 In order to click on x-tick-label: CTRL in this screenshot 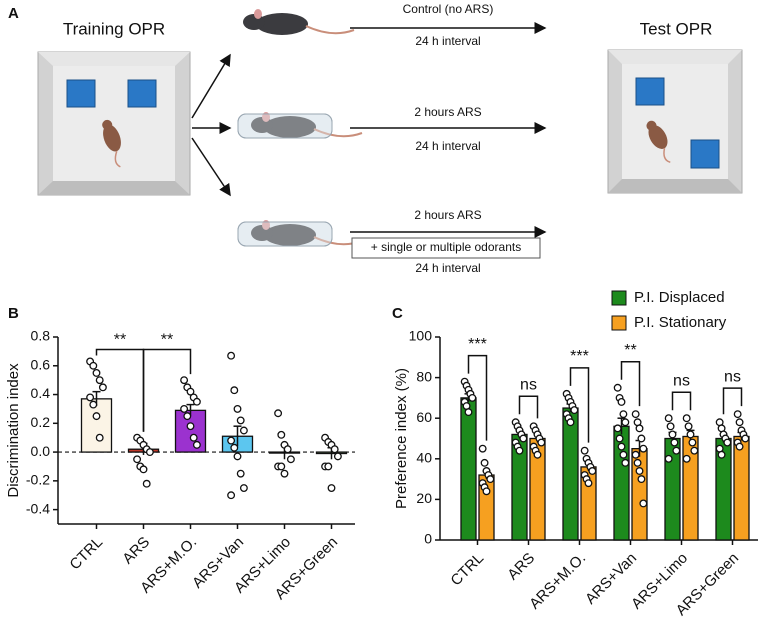, I will do `click(467, 570)`.